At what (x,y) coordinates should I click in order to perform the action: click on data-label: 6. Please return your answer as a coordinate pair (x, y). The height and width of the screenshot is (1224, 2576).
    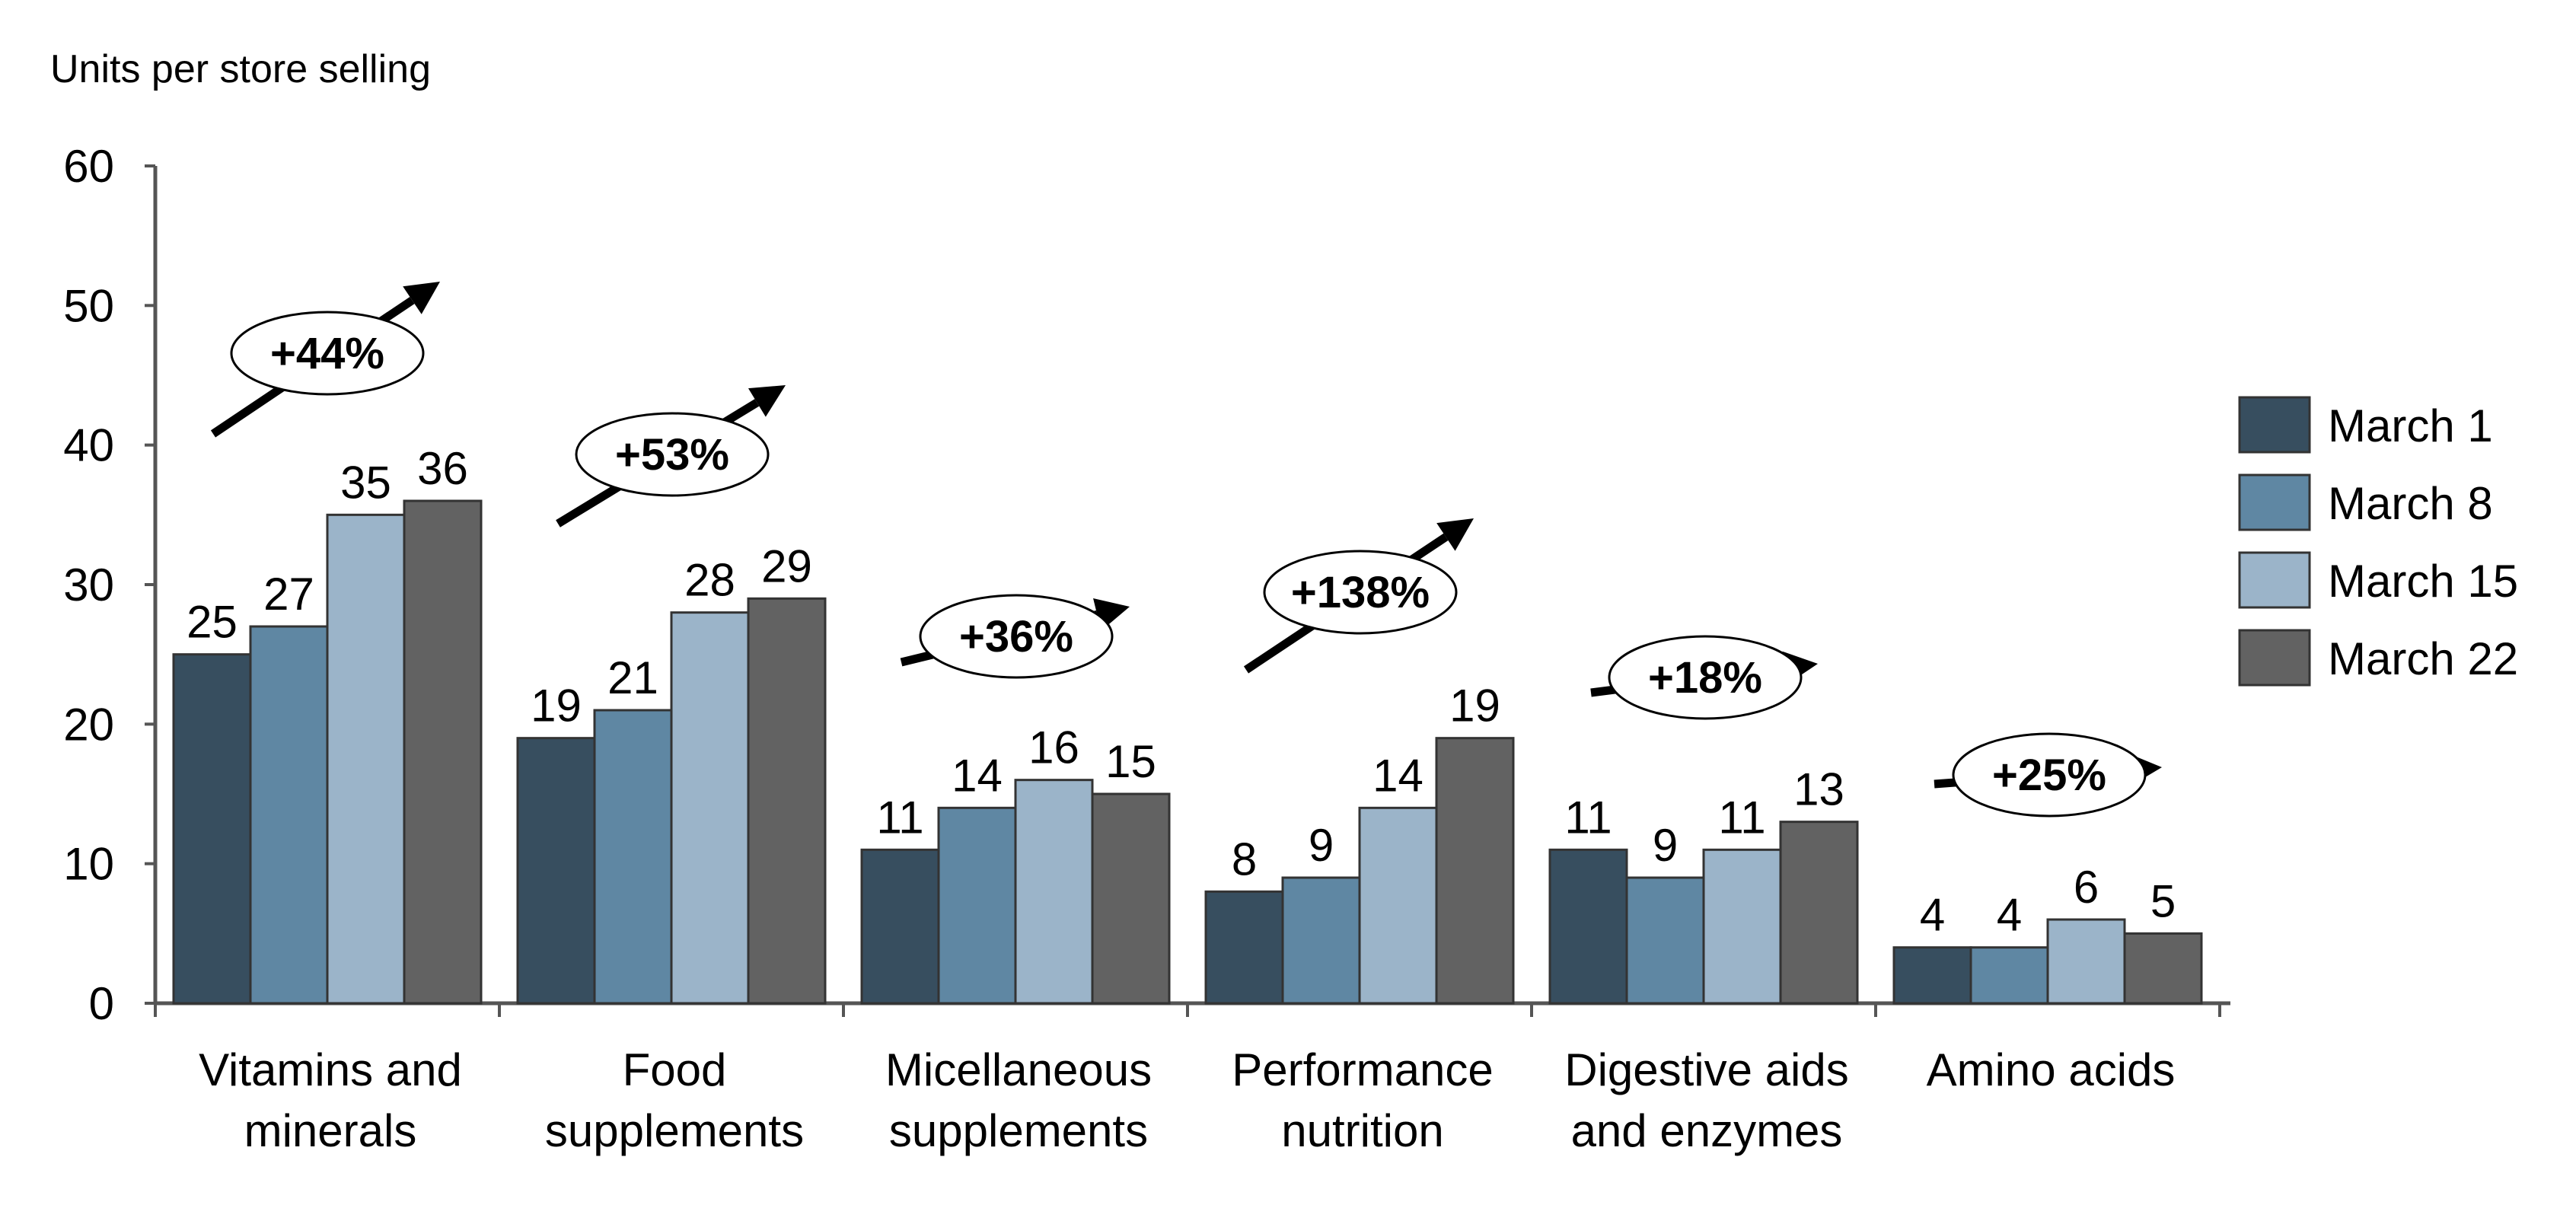
    Looking at the image, I should click on (2086, 887).